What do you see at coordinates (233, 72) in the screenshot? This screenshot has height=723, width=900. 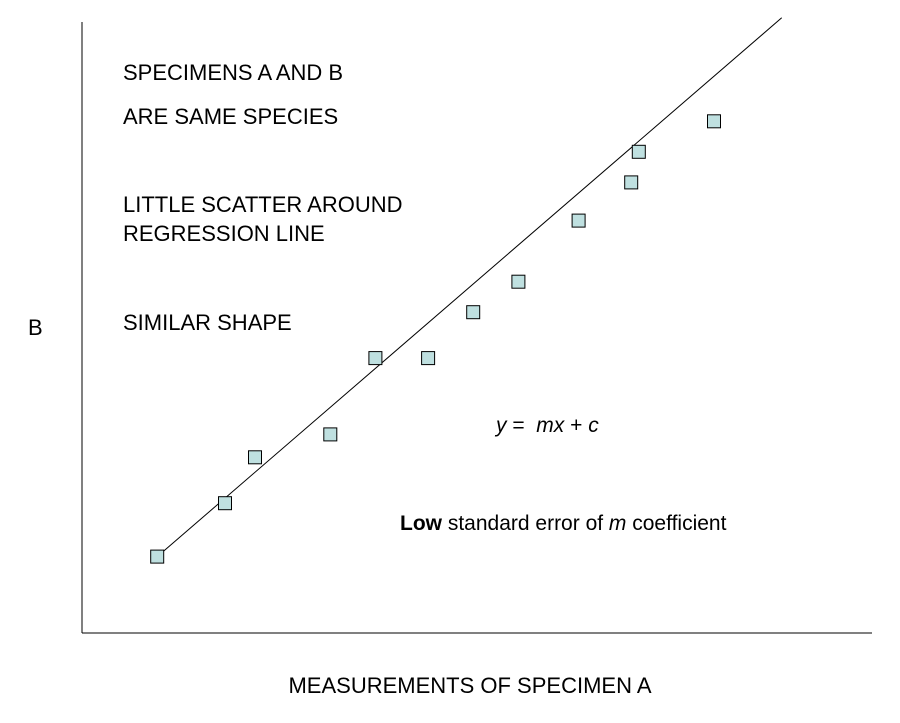 I see `annotation-line-1: SPECIMENS A AND B` at bounding box center [233, 72].